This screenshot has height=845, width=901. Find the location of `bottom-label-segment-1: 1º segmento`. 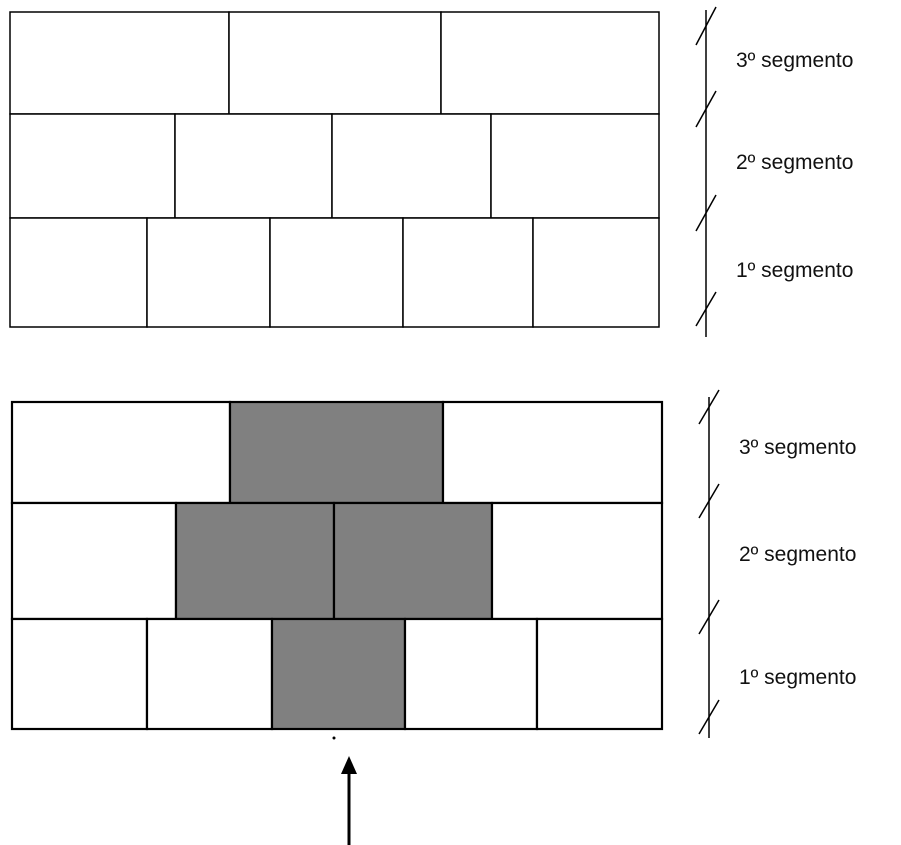

bottom-label-segment-1: 1º segmento is located at coordinates (797, 677).